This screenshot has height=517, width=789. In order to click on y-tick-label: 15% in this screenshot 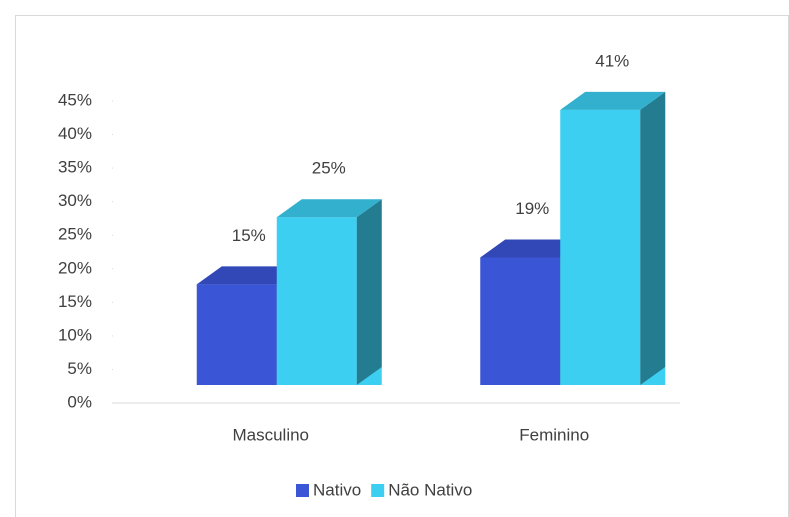, I will do `click(75, 301)`.